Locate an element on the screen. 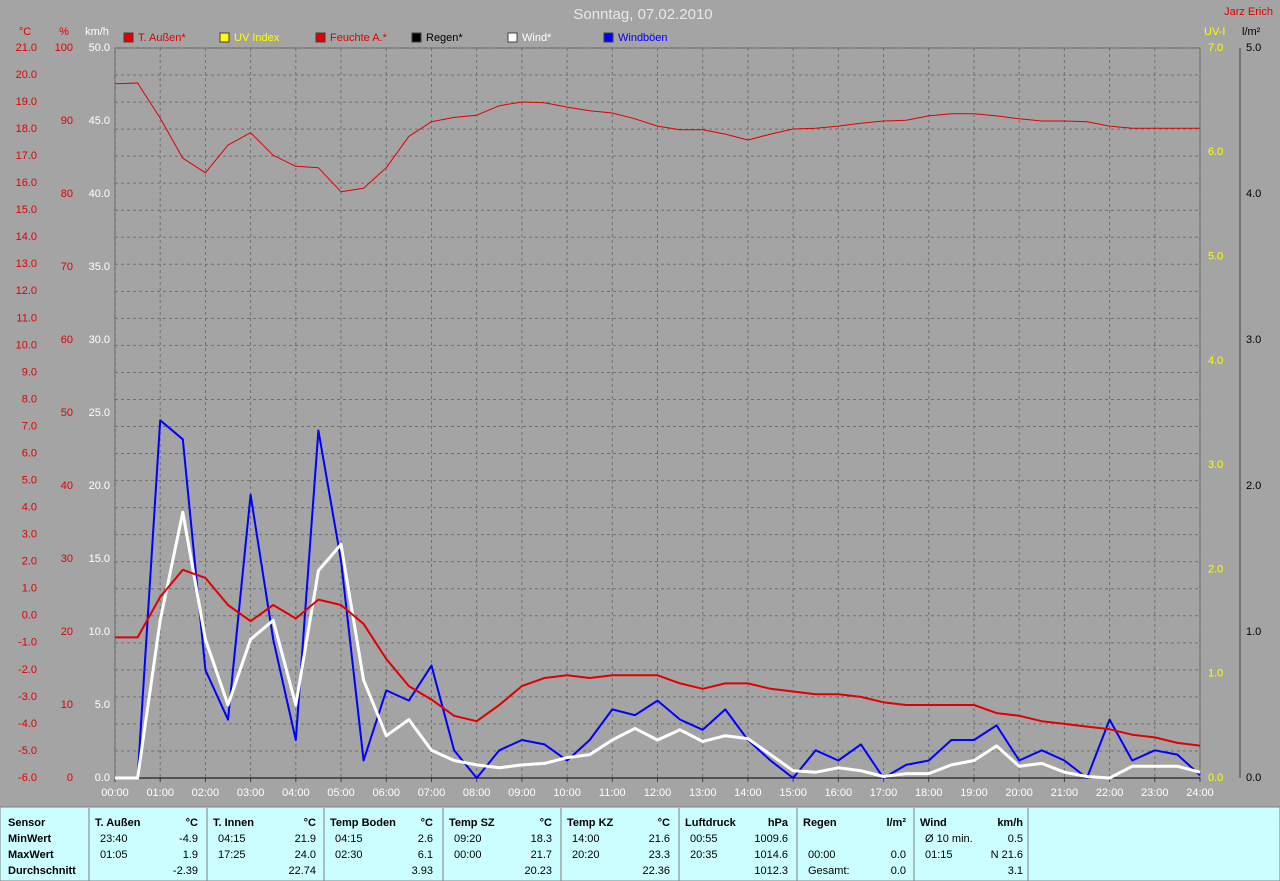 This screenshot has height=881, width=1280. x-tick-label: 00:00 is located at coordinates (115, 793).